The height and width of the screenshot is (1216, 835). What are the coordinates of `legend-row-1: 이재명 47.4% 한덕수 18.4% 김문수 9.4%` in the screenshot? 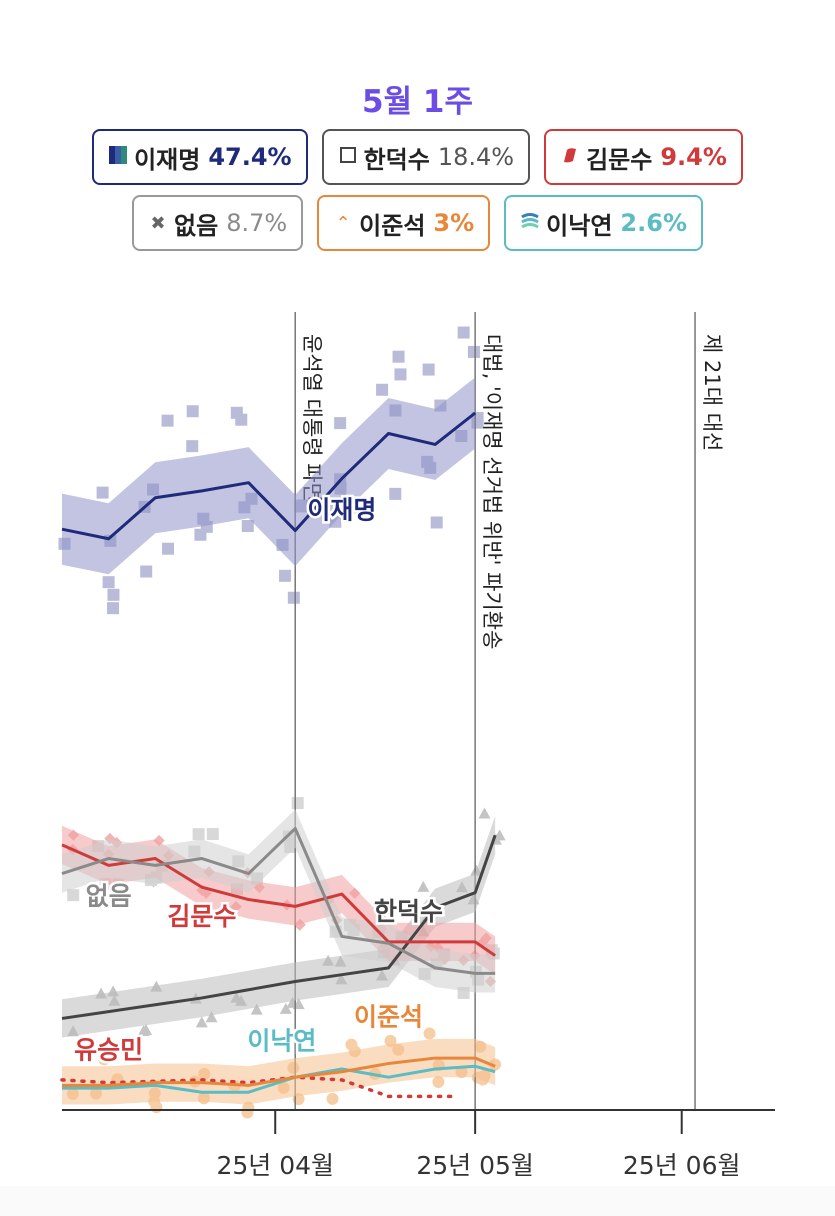 It's located at (417, 157).